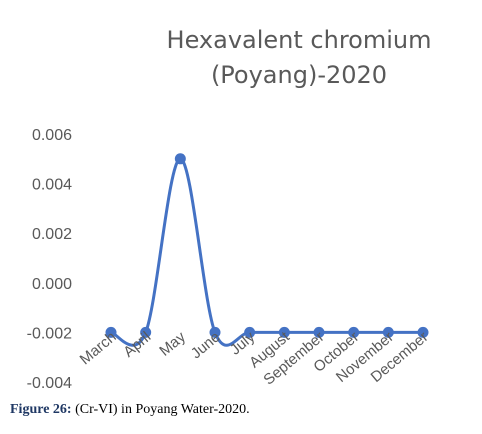 The width and height of the screenshot is (482, 434). Describe the element at coordinates (180, 159) in the screenshot. I see `data-point-may` at that location.